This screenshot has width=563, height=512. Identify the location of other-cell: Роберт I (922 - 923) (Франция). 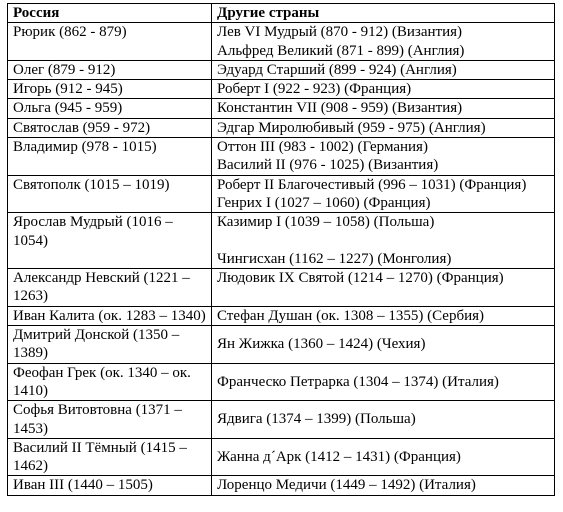
(383, 89).